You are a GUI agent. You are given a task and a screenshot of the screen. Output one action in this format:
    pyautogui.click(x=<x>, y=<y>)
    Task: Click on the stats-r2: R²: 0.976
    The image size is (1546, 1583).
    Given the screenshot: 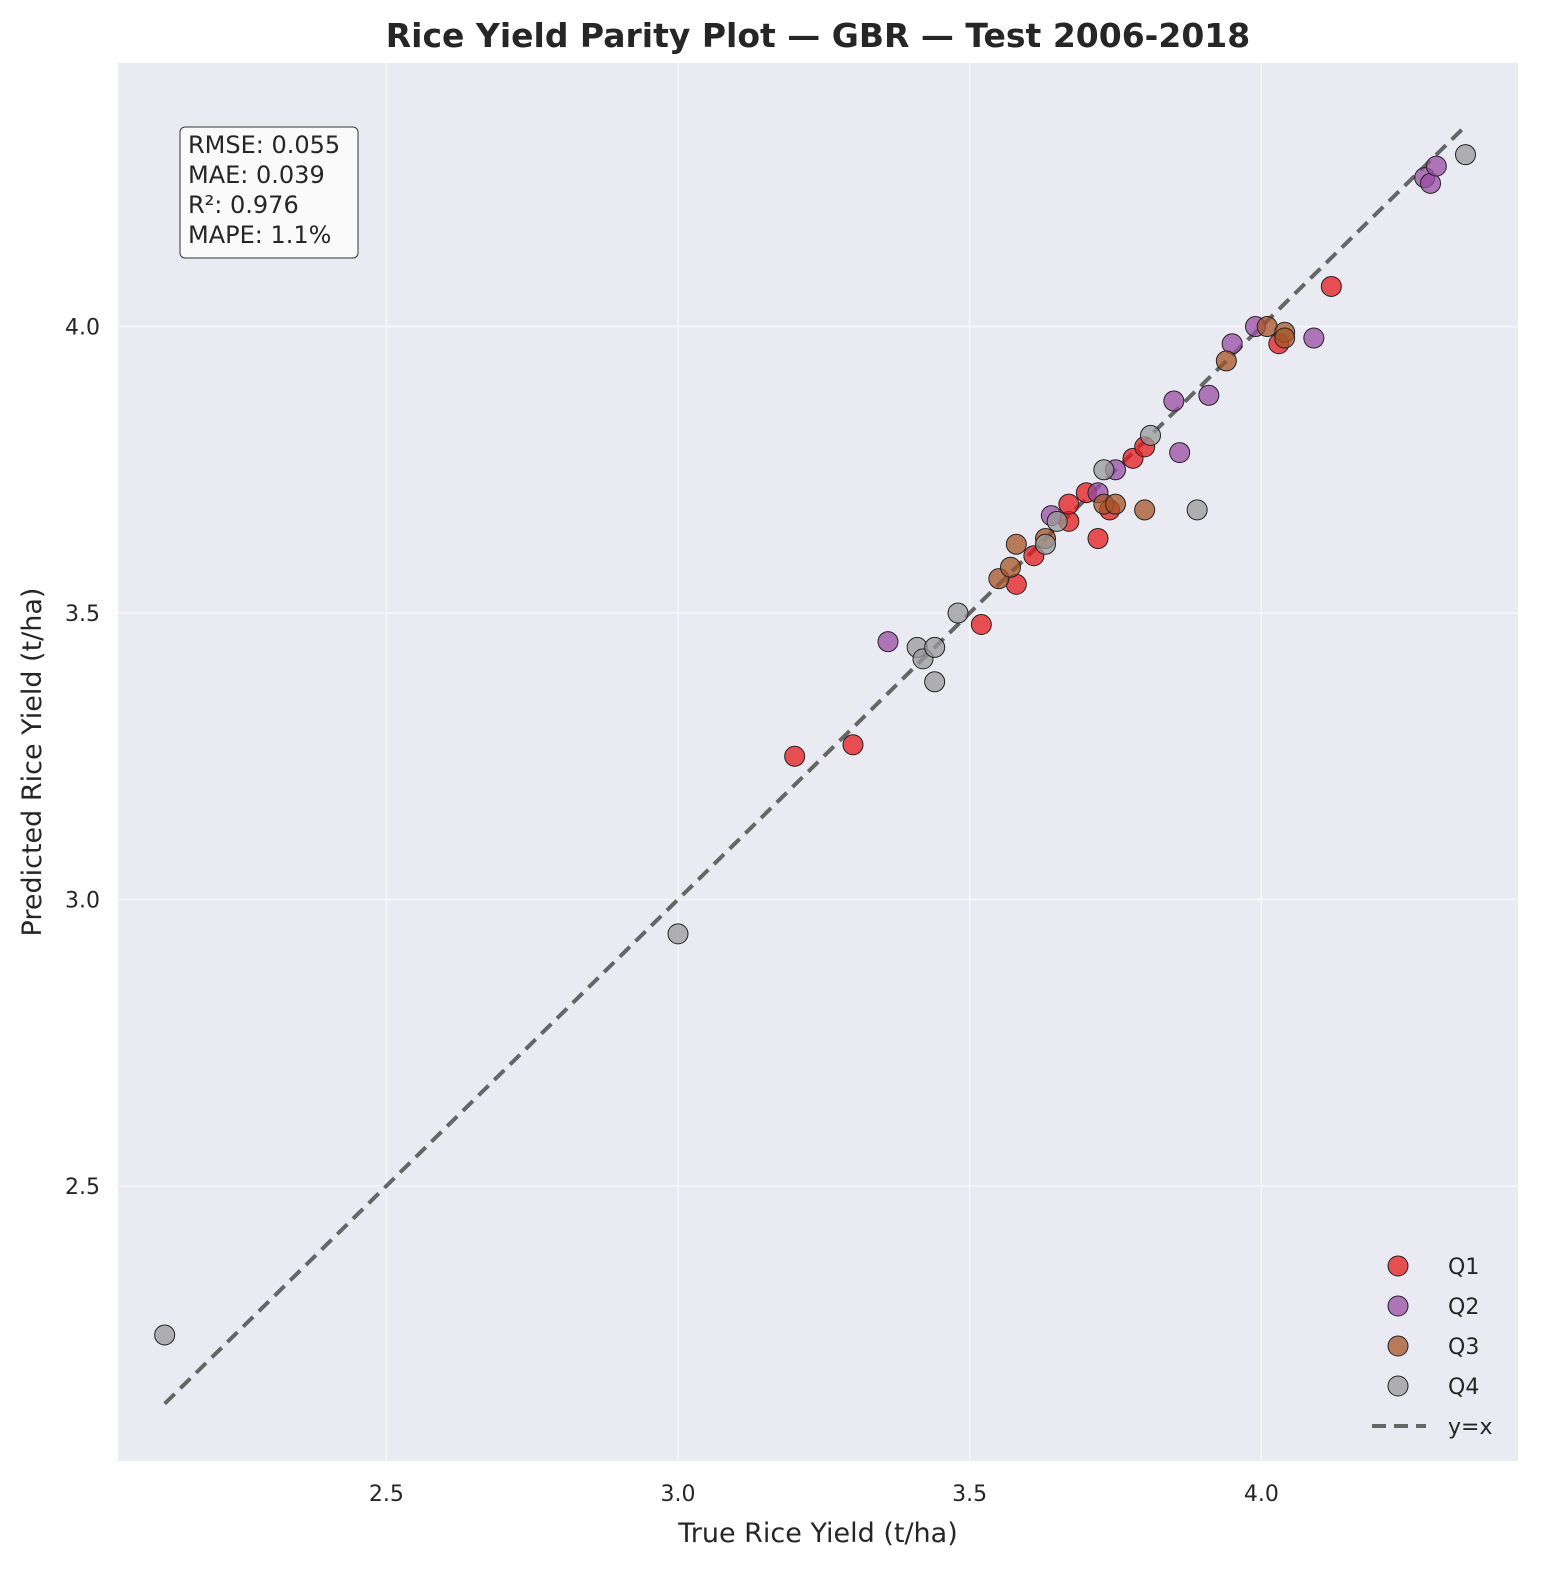 What is the action you would take?
    pyautogui.click(x=243, y=205)
    